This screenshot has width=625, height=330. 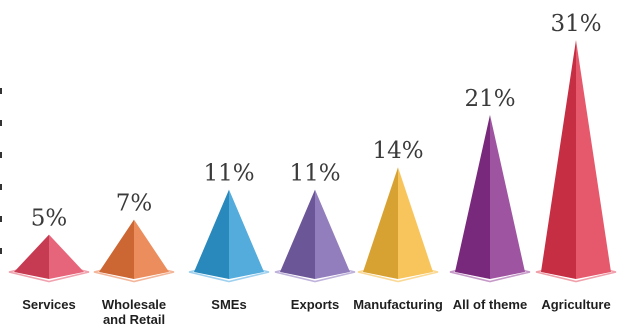 What do you see at coordinates (134, 204) in the screenshot?
I see `value-label: 7%` at bounding box center [134, 204].